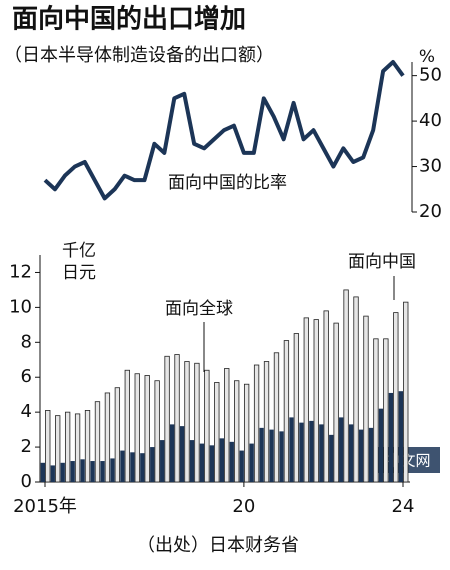  I want to click on y2-tick-label: 20, so click(430, 211).